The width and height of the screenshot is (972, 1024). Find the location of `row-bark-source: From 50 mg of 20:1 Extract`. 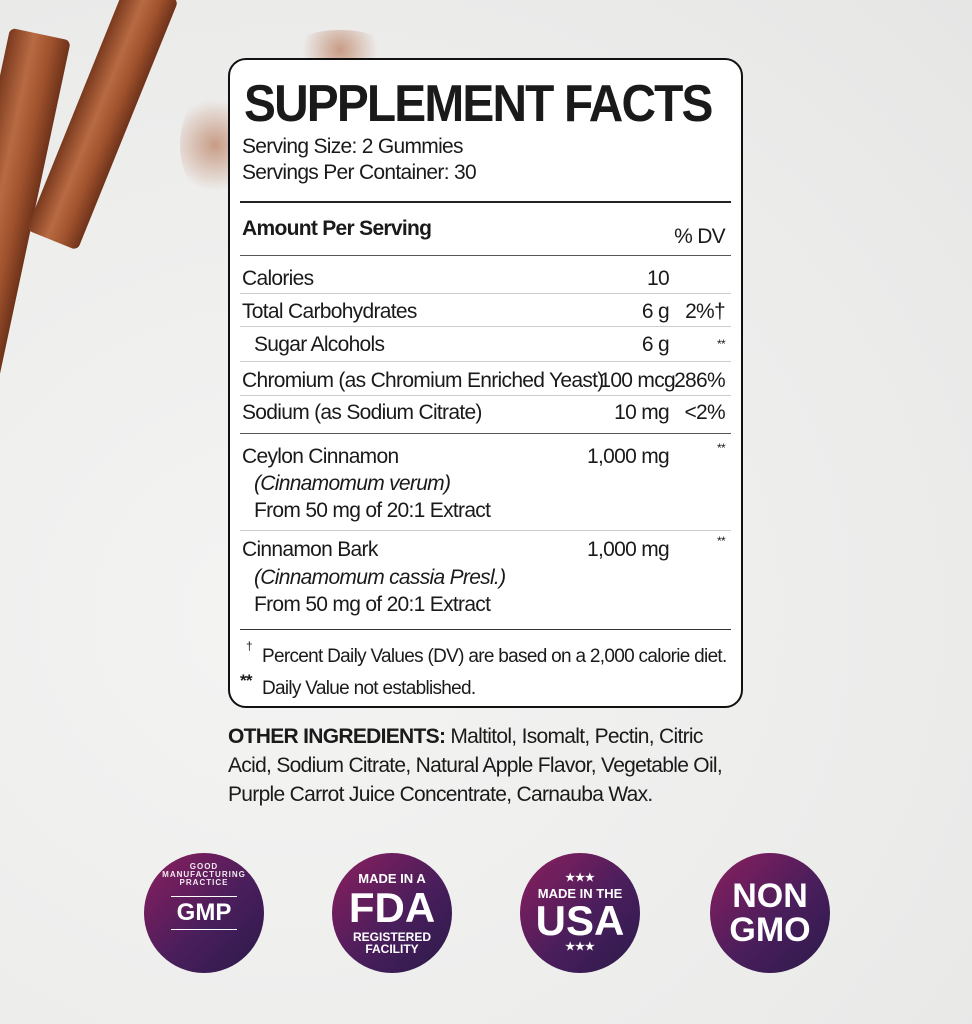

row-bark-source: From 50 mg of 20:1 Extract is located at coordinates (372, 604).